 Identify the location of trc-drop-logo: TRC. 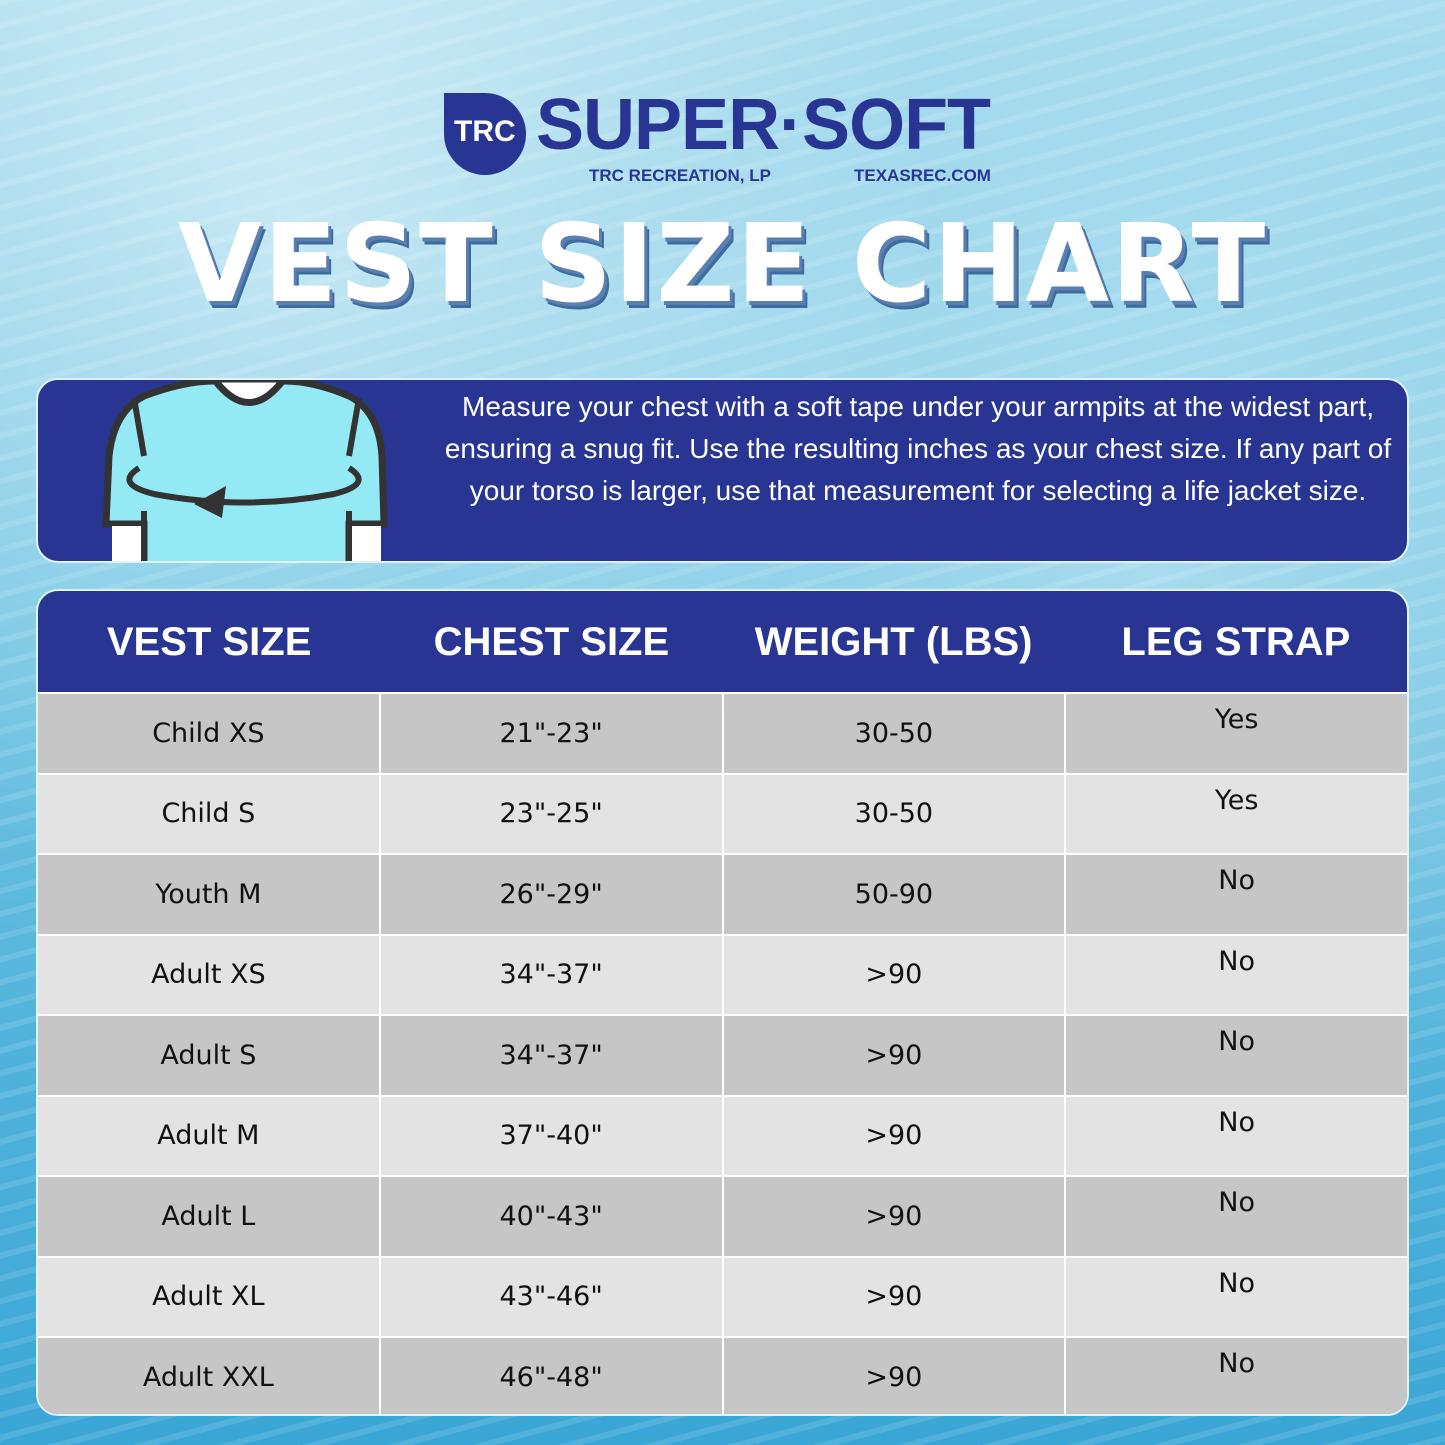
(485, 134).